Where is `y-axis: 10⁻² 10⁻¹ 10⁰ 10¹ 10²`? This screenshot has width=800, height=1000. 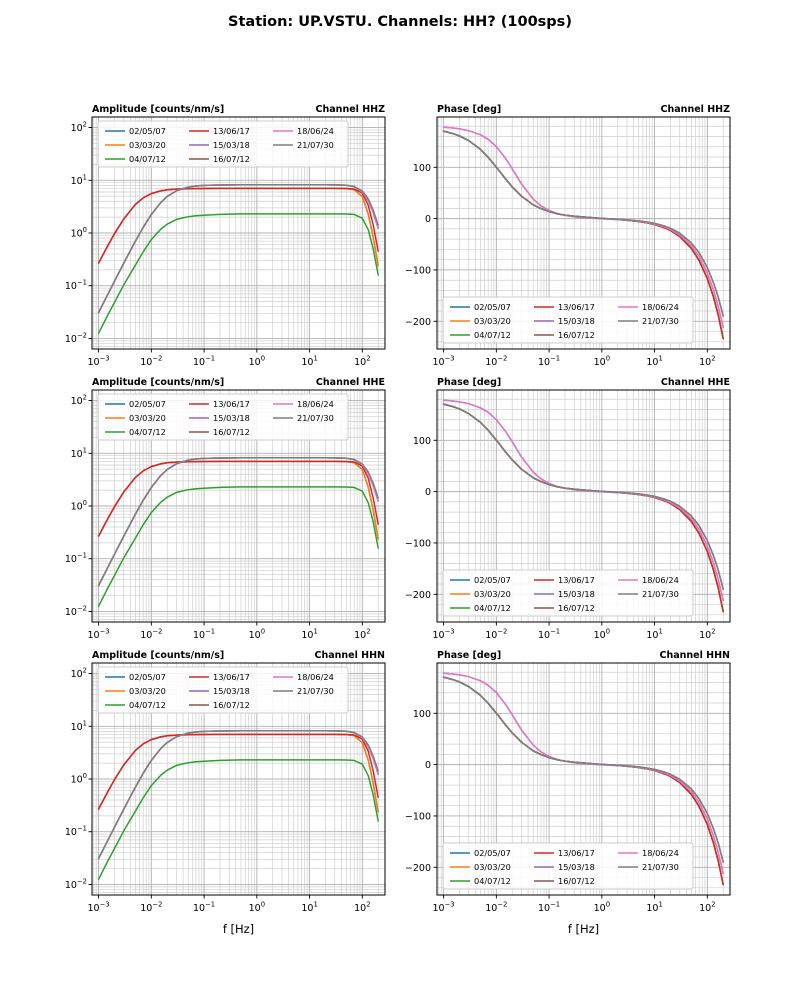 y-axis: 10⁻² 10⁻¹ 10⁰ 10¹ 10² is located at coordinates (78, 779).